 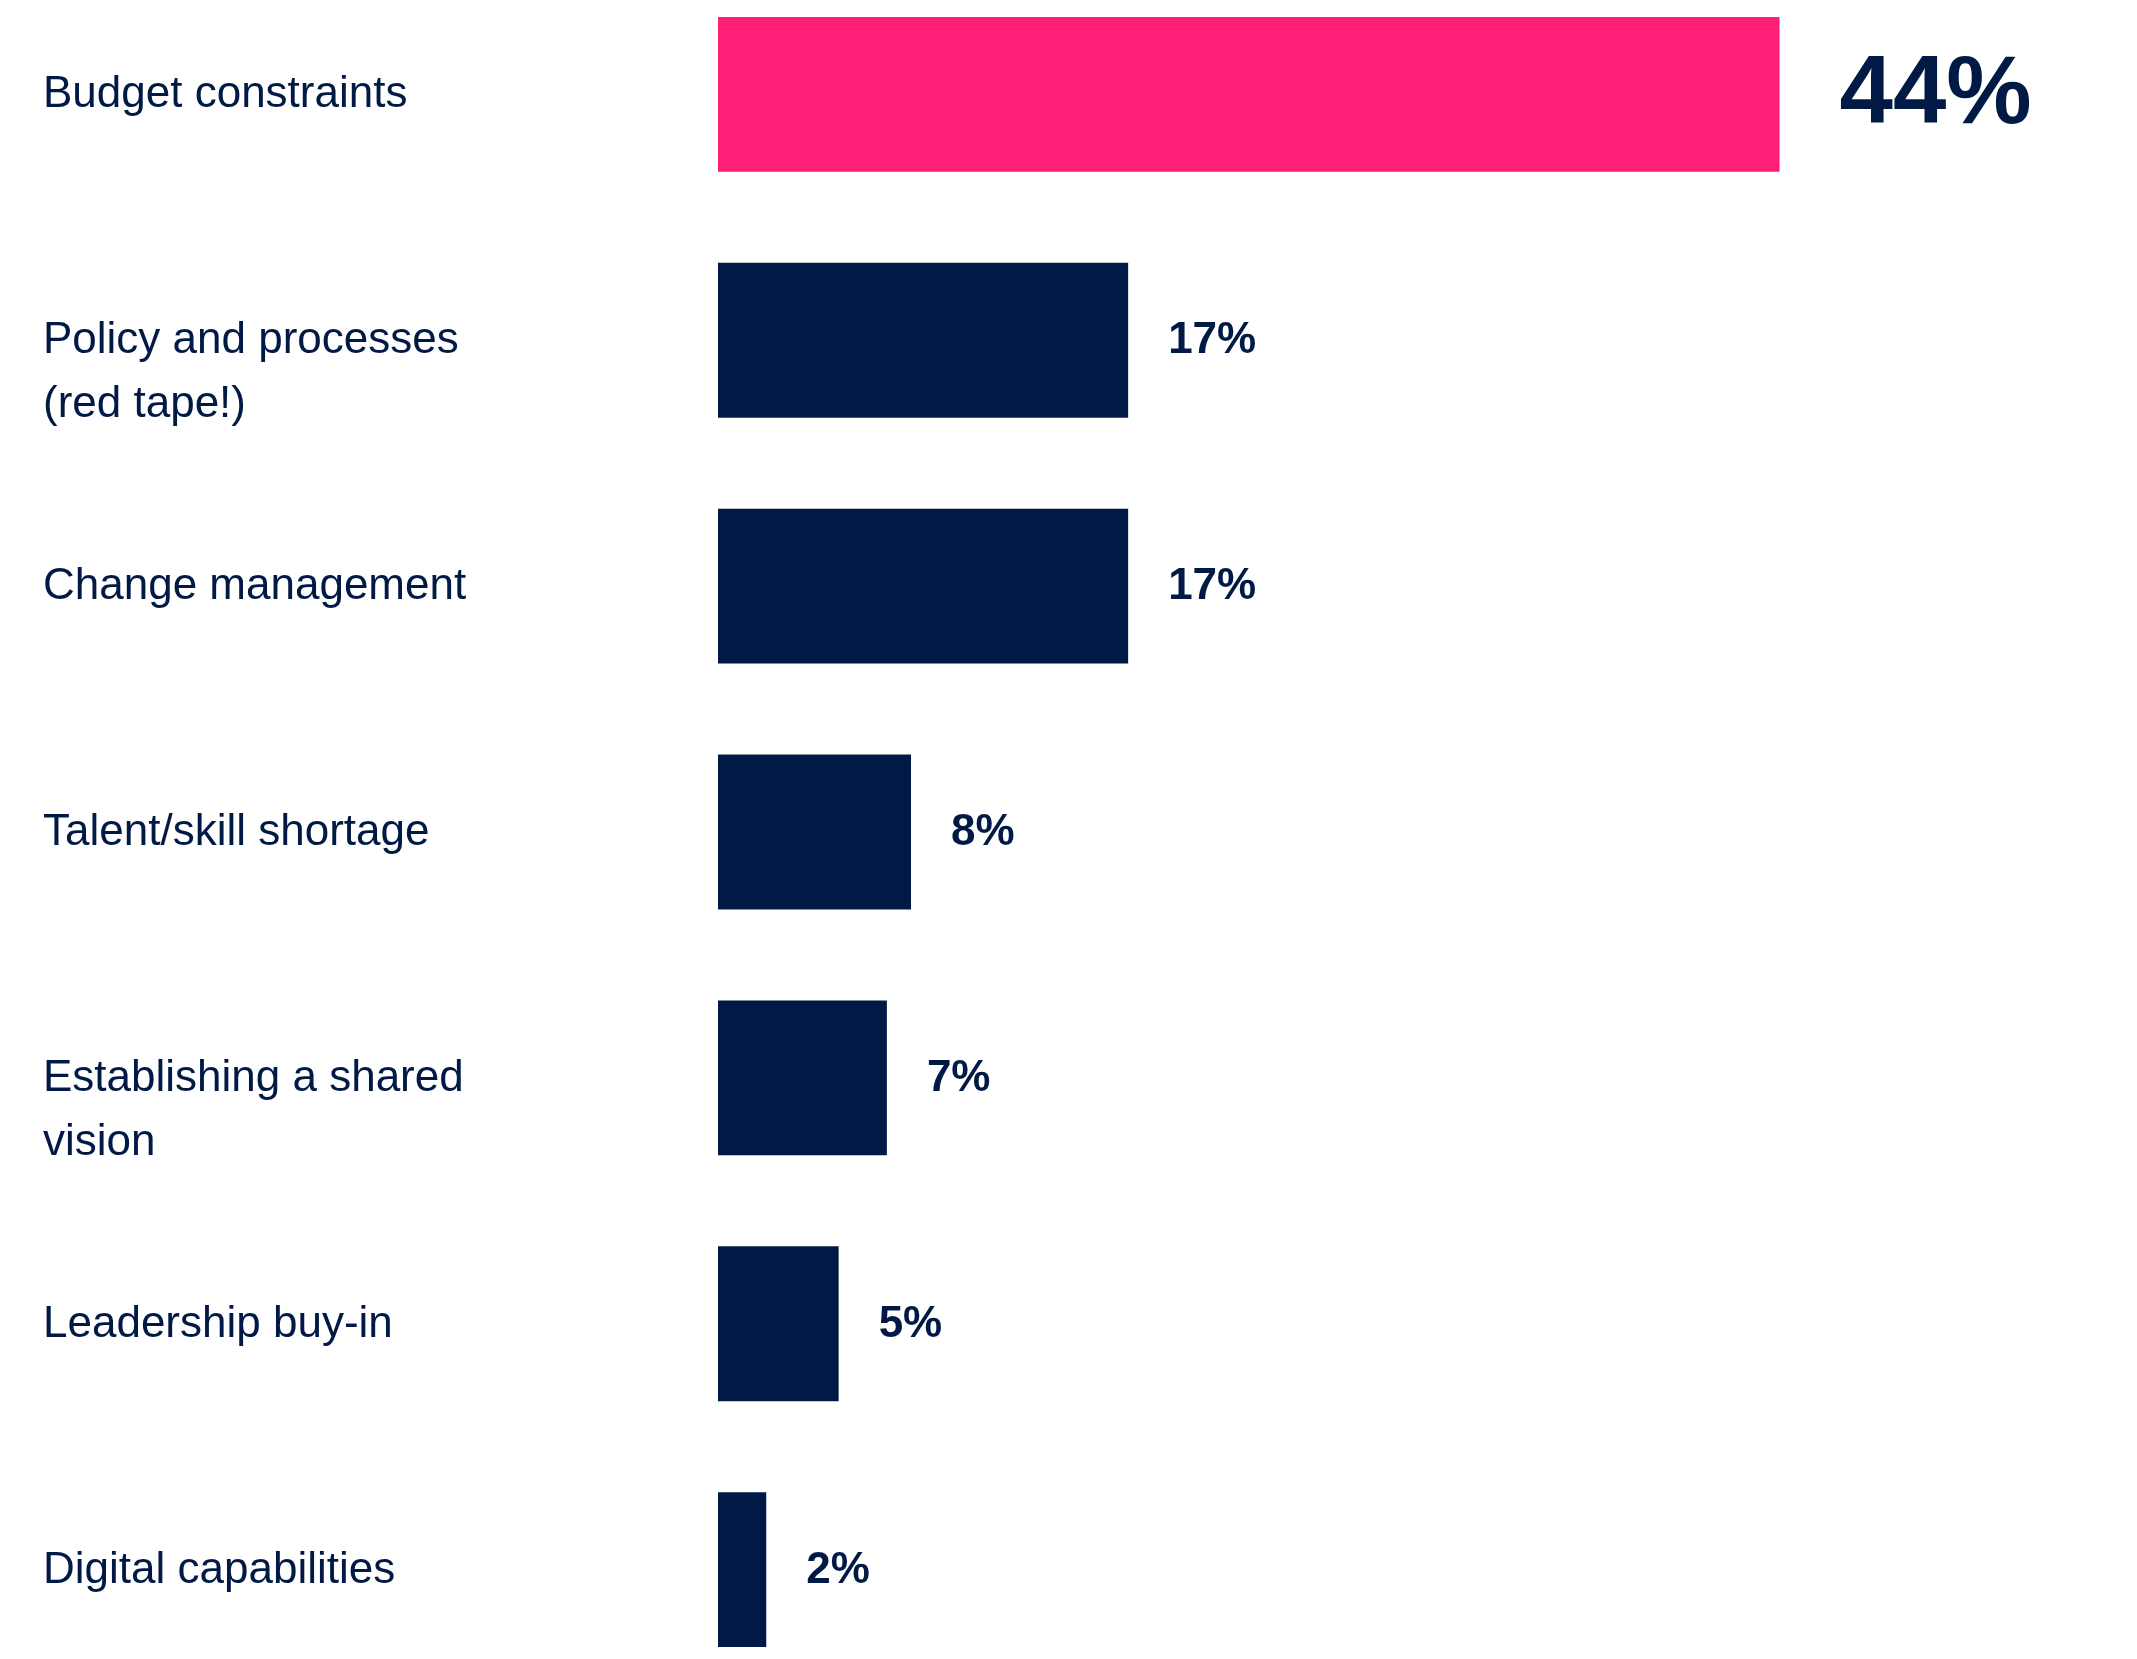 I want to click on data-label: 44%, so click(x=1935, y=90).